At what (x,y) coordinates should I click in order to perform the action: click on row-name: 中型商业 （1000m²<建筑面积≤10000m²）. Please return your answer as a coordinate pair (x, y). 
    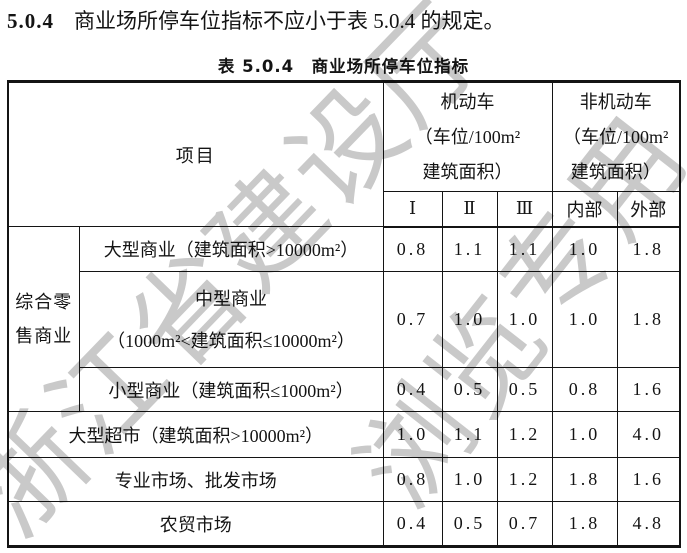
    Looking at the image, I should click on (231, 319).